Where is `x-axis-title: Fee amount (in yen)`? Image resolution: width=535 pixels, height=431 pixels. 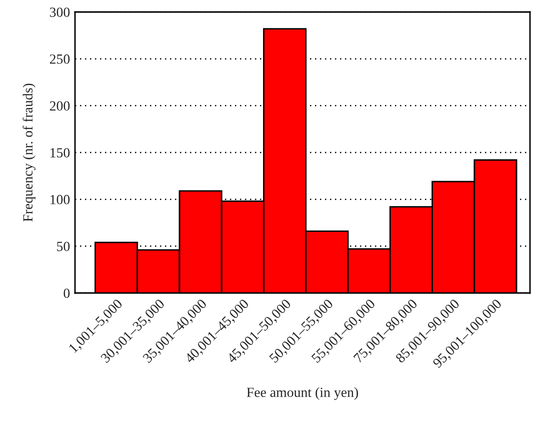 x-axis-title: Fee amount (in yen) is located at coordinates (302, 393).